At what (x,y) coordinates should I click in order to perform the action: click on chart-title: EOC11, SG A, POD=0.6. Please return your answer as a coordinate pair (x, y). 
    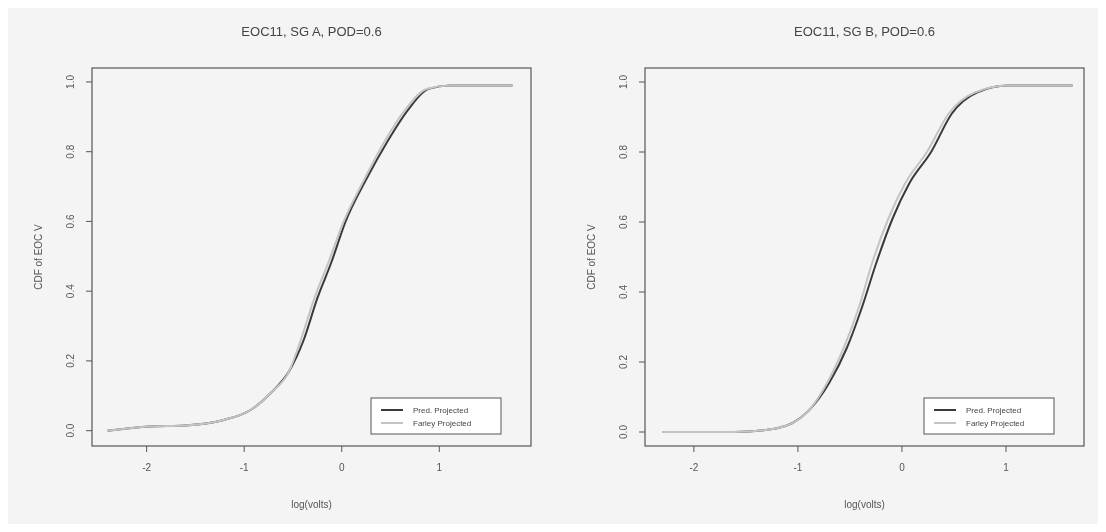
    Looking at the image, I should click on (311, 31).